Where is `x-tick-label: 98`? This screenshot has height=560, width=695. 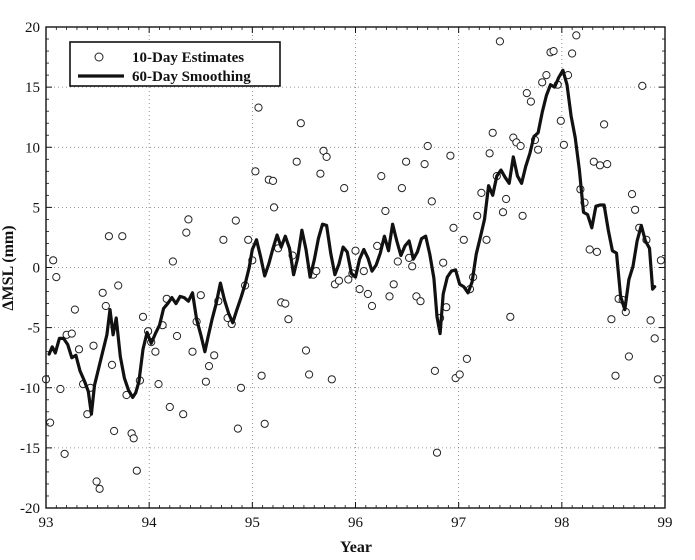
x-tick-label: 98 is located at coordinates (561, 523).